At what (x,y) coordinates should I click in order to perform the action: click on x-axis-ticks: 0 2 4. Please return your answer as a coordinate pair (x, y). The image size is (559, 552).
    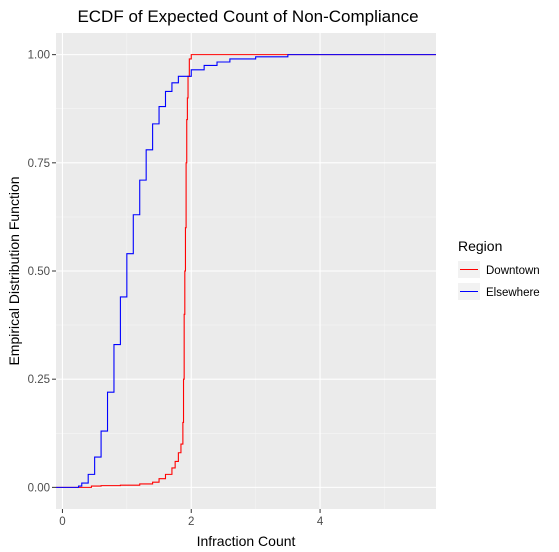
    Looking at the image, I should click on (191, 518).